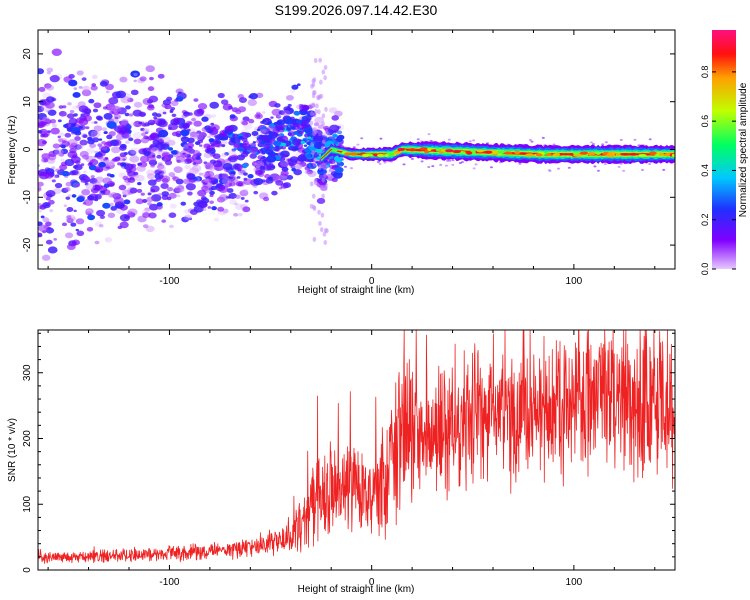 Image resolution: width=750 pixels, height=600 pixels. I want to click on snr-y-tick-label: 300, so click(27, 372).